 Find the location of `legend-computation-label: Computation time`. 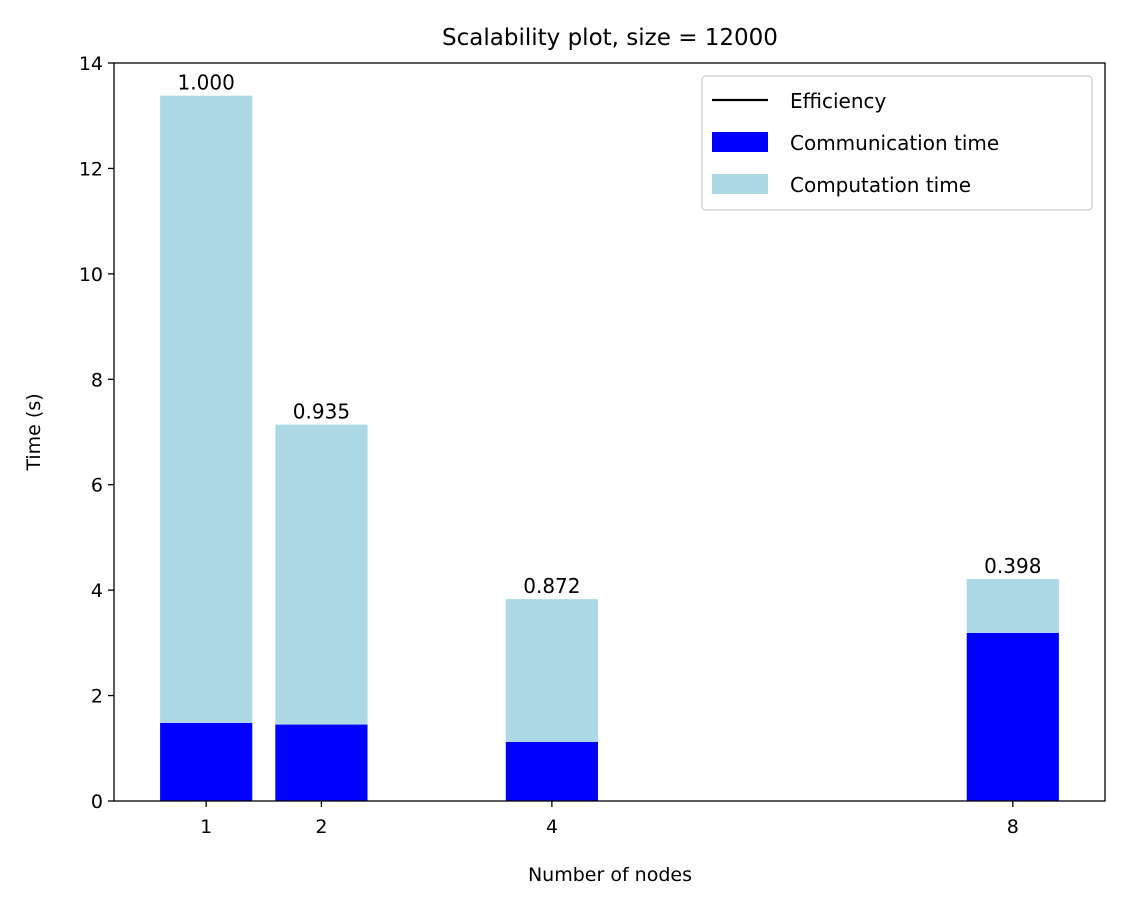

legend-computation-label: Computation time is located at coordinates (880, 185).